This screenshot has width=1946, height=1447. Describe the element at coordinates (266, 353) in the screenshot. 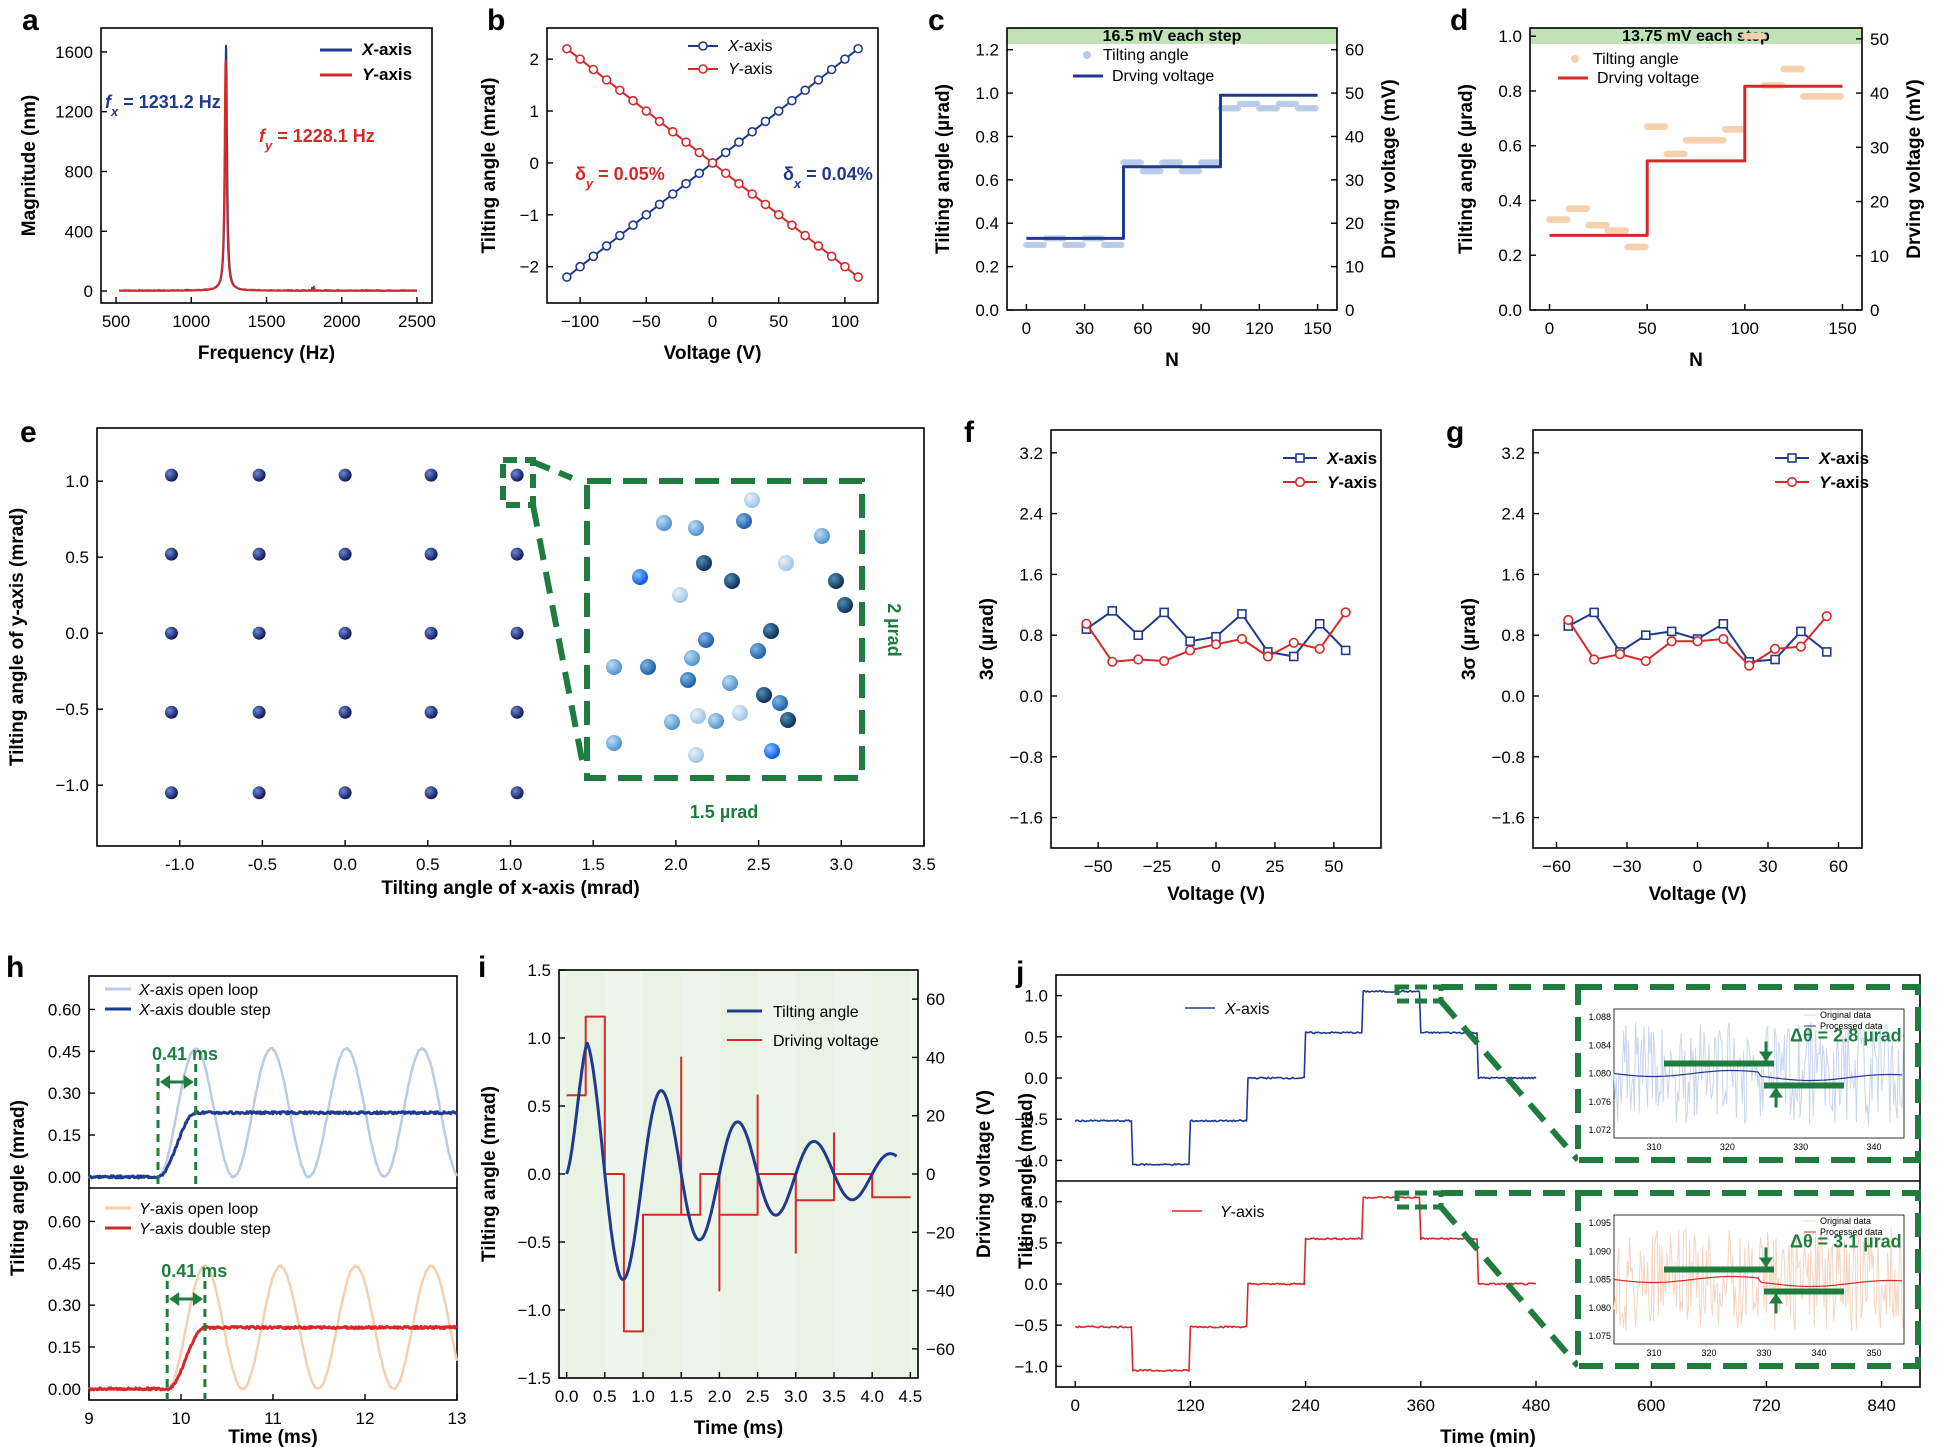

I see `x-axis-label: Frequency (Hz)` at that location.